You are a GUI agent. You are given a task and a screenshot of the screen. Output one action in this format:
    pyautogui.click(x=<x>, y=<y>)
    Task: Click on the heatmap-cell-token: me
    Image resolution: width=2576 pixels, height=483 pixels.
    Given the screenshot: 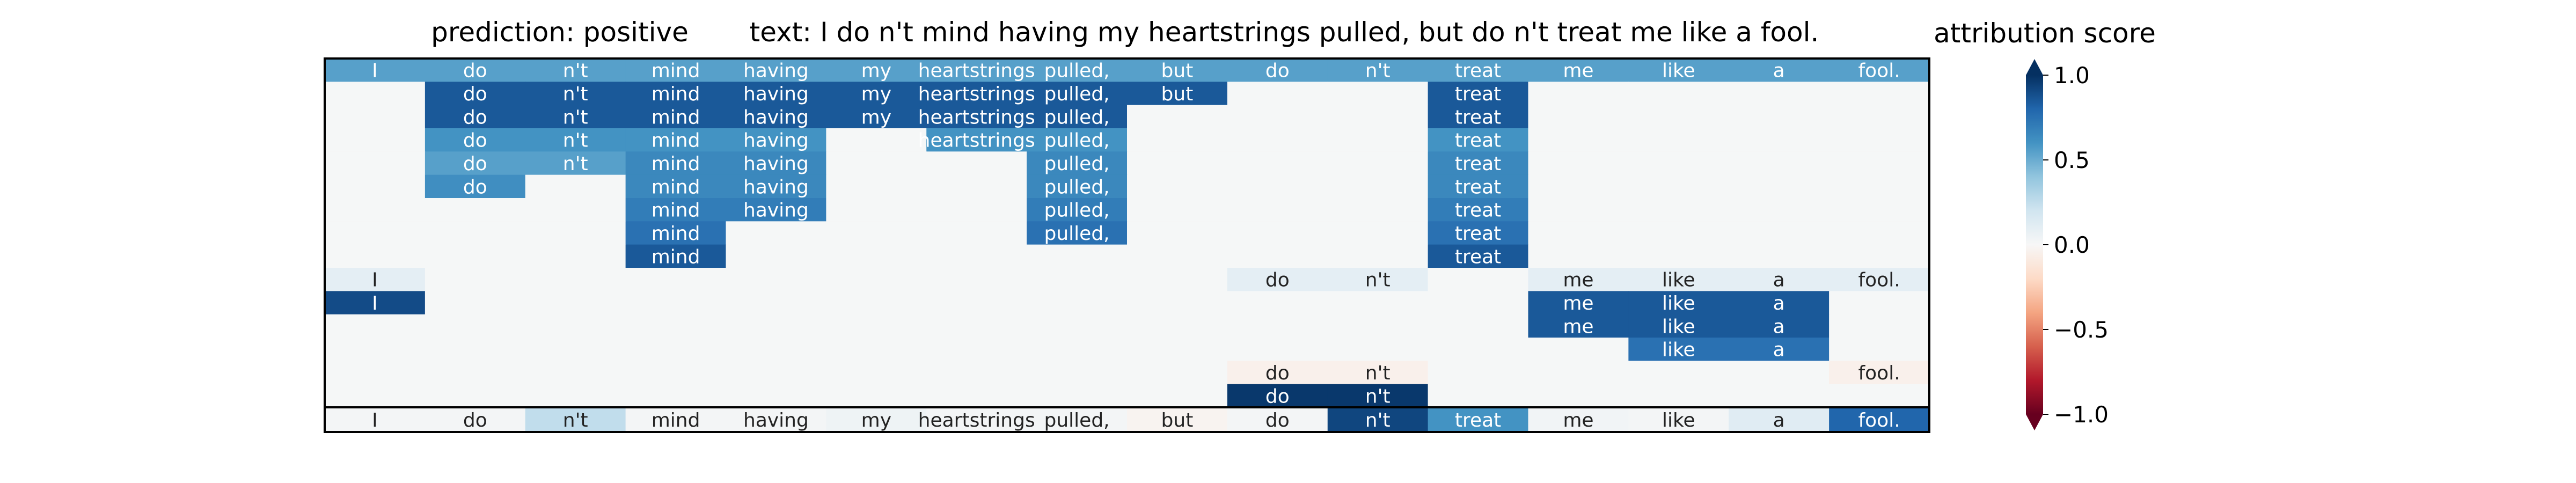 What is the action you would take?
    pyautogui.click(x=1578, y=327)
    